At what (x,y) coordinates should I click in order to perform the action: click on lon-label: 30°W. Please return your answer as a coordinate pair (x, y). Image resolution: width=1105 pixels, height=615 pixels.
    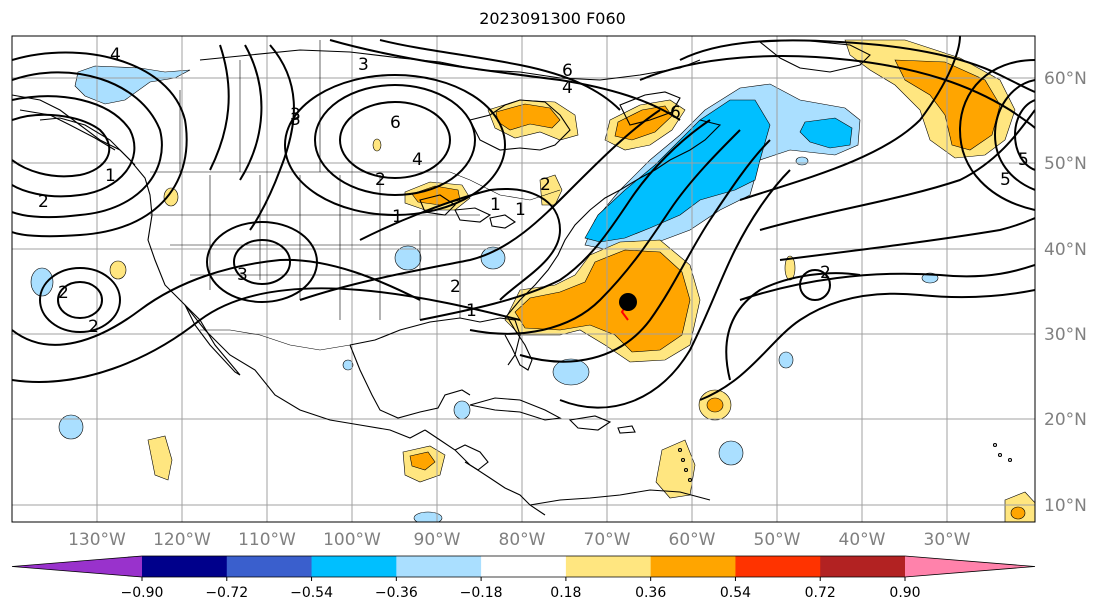
    Looking at the image, I should click on (947, 540).